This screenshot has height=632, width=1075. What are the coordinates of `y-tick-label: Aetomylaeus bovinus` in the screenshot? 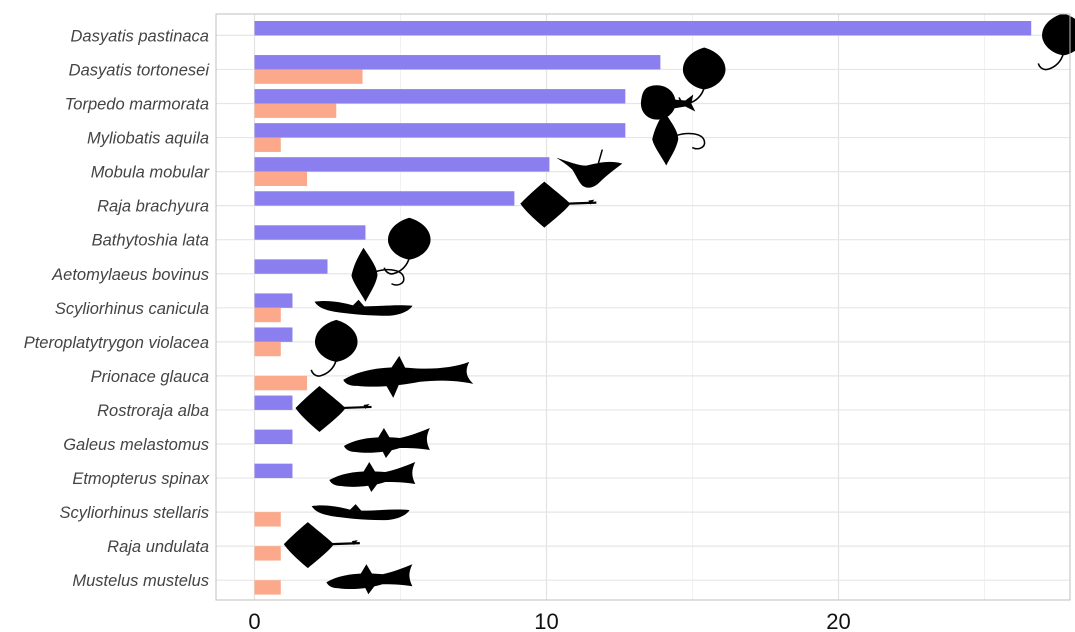 It's located at (130, 275).